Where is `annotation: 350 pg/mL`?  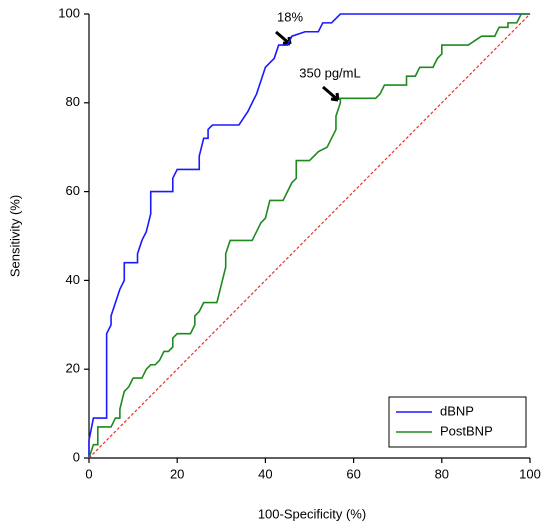 annotation: 350 pg/mL is located at coordinates (329, 72).